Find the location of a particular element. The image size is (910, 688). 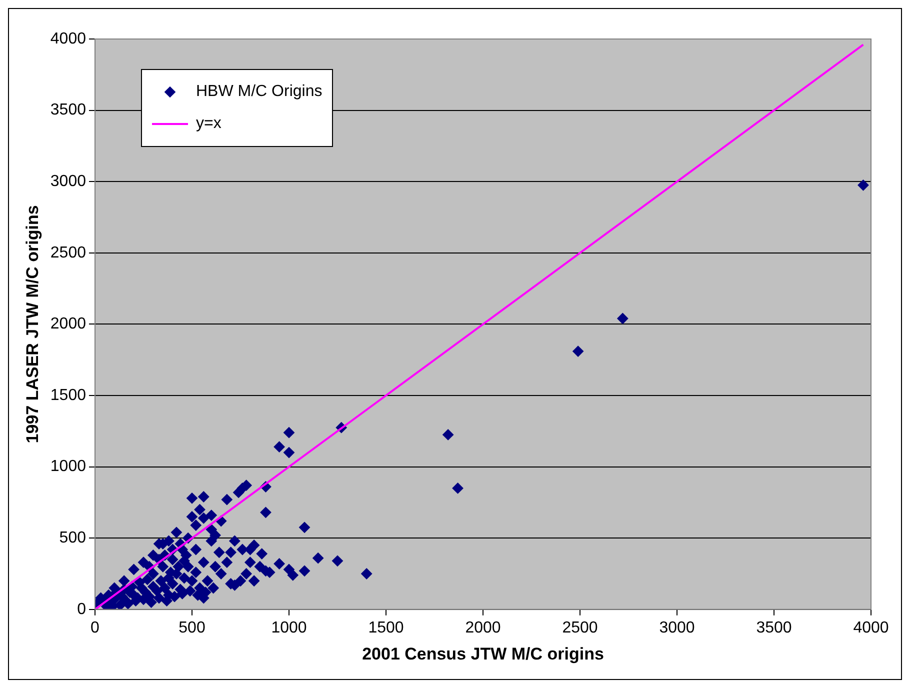

y-tick-label: 2000 is located at coordinates (68, 324).